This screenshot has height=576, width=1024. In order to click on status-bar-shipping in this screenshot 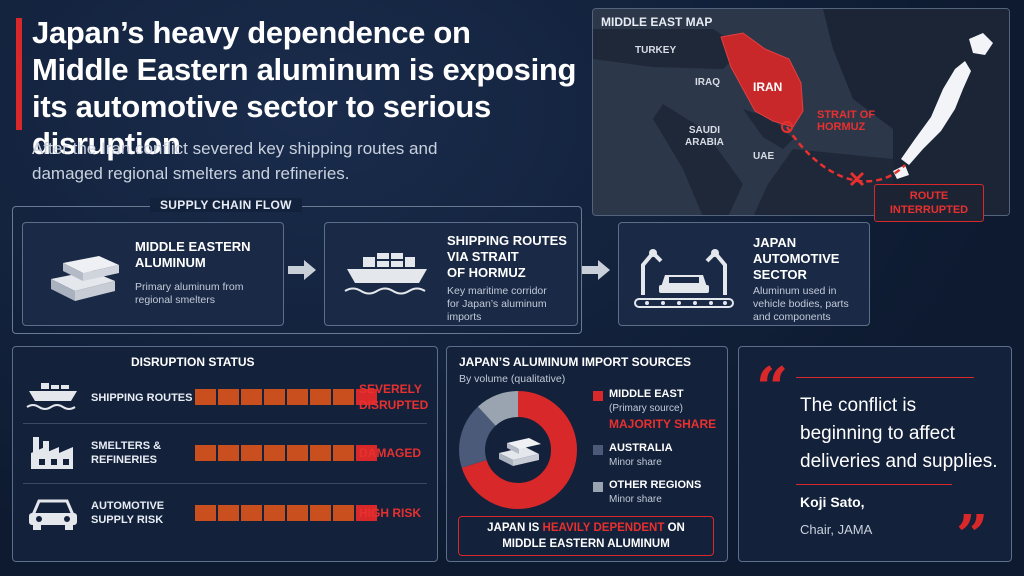, I will do `click(286, 397)`.